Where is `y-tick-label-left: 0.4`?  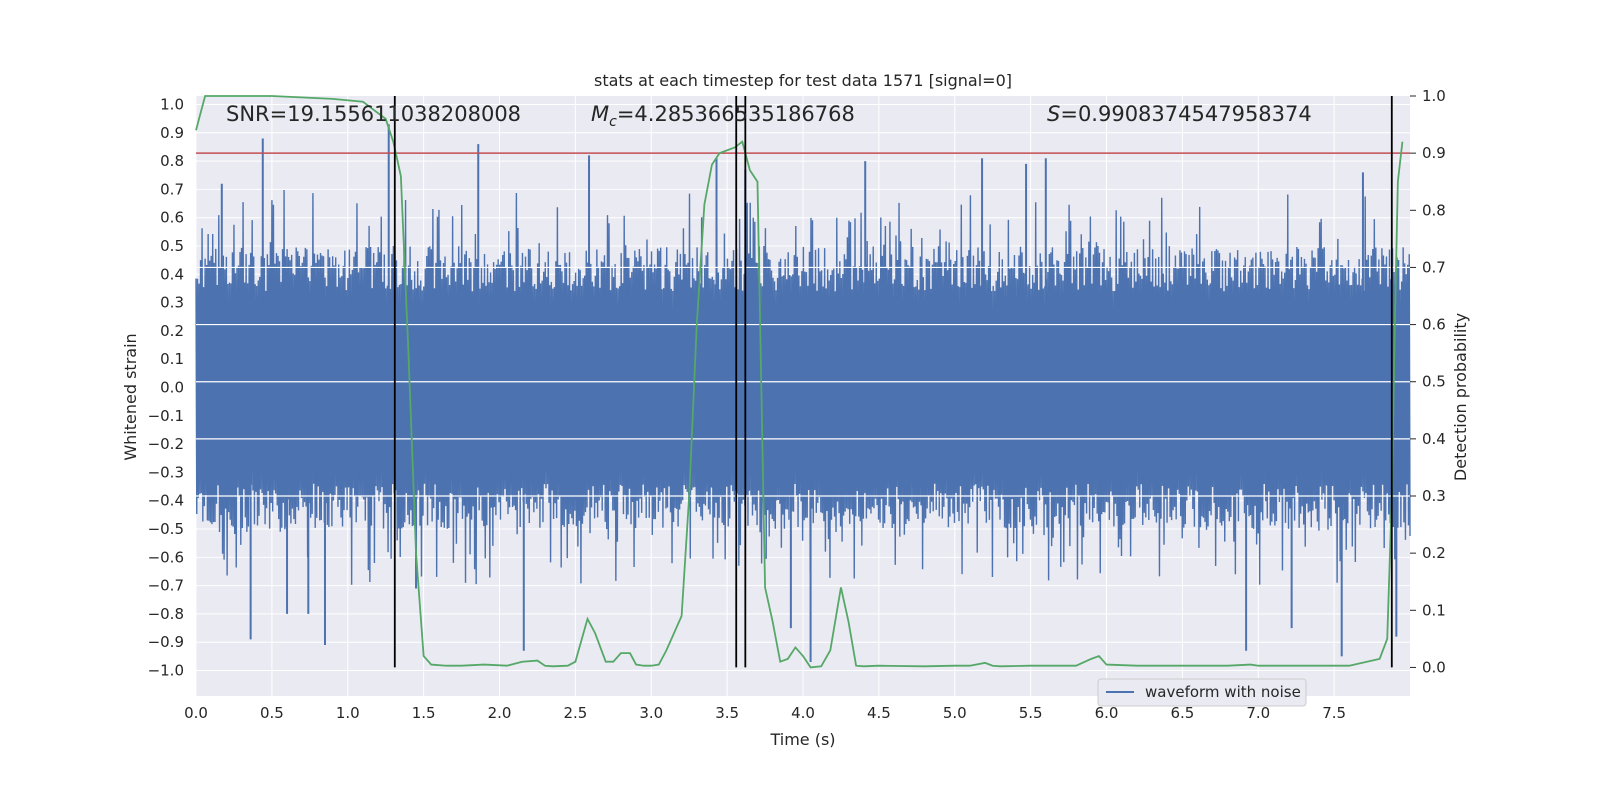 y-tick-label-left: 0.4 is located at coordinates (172, 274).